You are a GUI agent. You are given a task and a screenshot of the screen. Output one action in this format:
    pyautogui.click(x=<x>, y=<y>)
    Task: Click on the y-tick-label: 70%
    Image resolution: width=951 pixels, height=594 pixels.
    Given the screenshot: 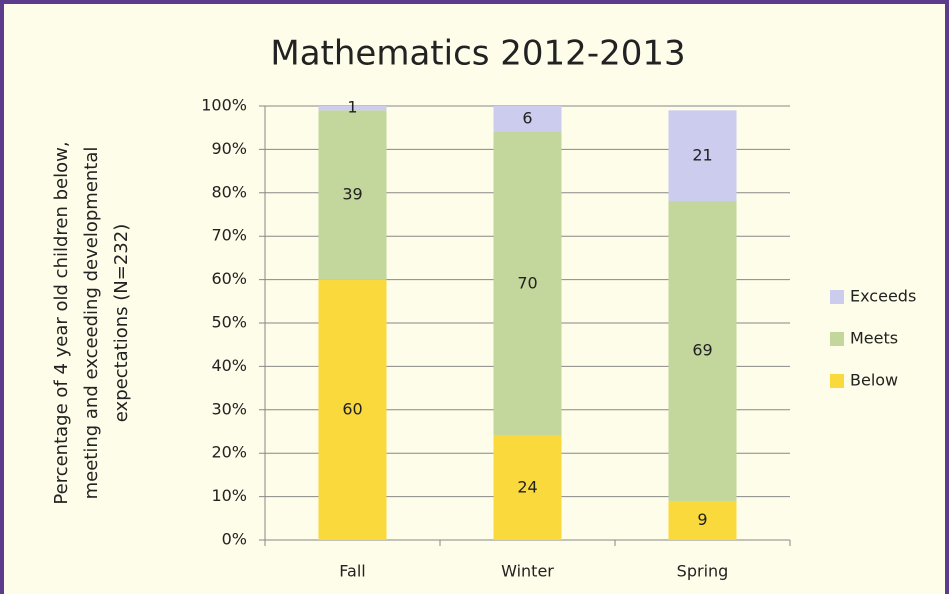 What is the action you would take?
    pyautogui.click(x=229, y=235)
    